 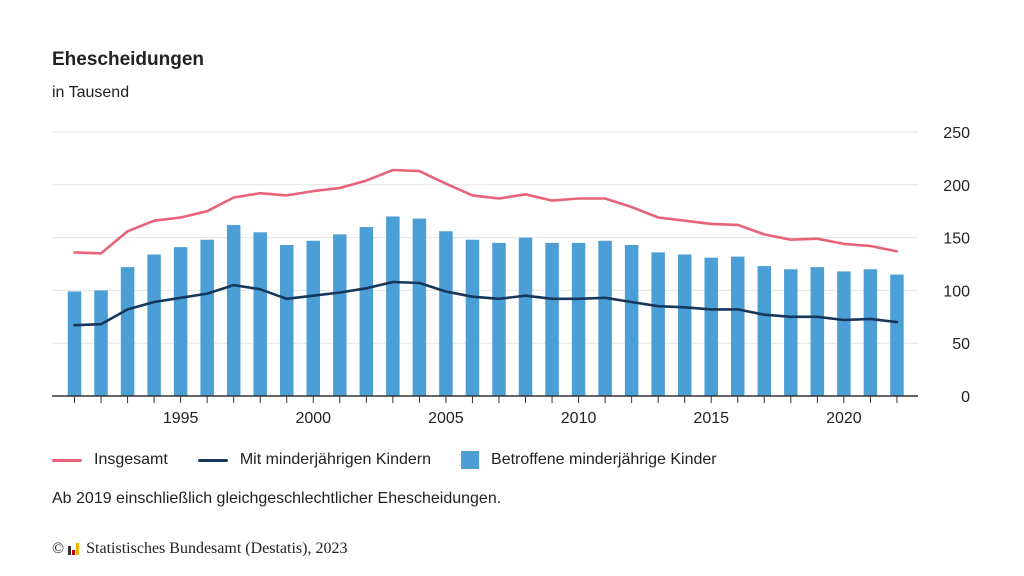 I want to click on bar-2022, so click(x=897, y=335).